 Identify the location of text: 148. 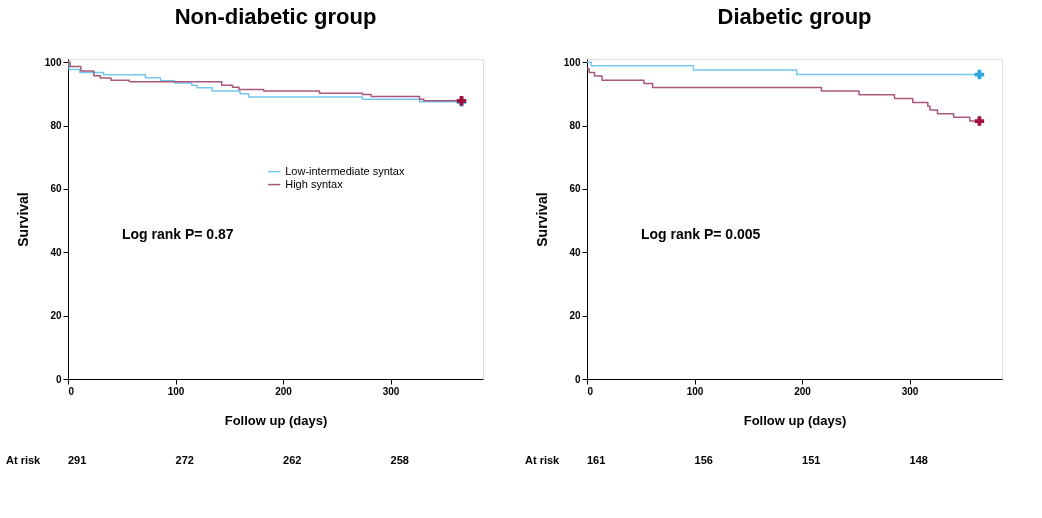
(918, 460).